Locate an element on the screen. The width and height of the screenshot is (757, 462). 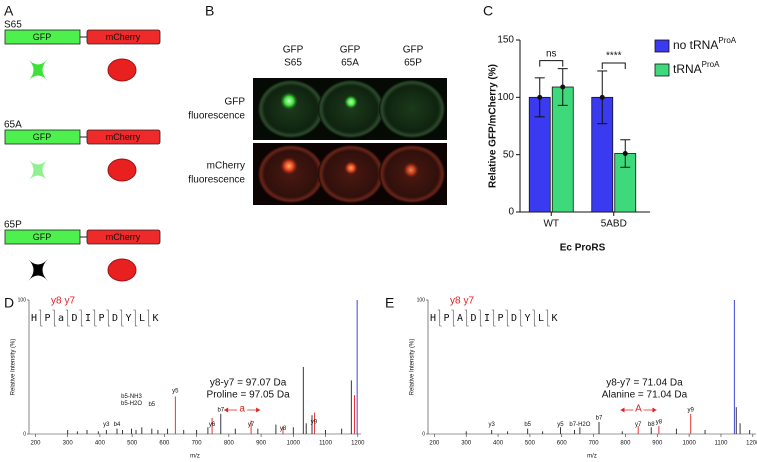
significance-label: ns is located at coordinates (551, 53).